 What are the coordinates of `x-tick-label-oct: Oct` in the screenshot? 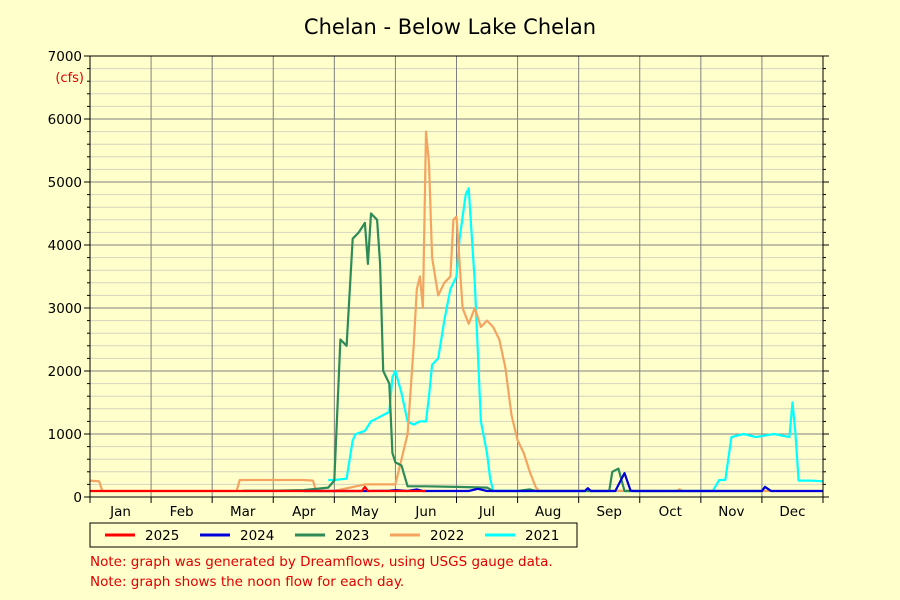 It's located at (670, 512).